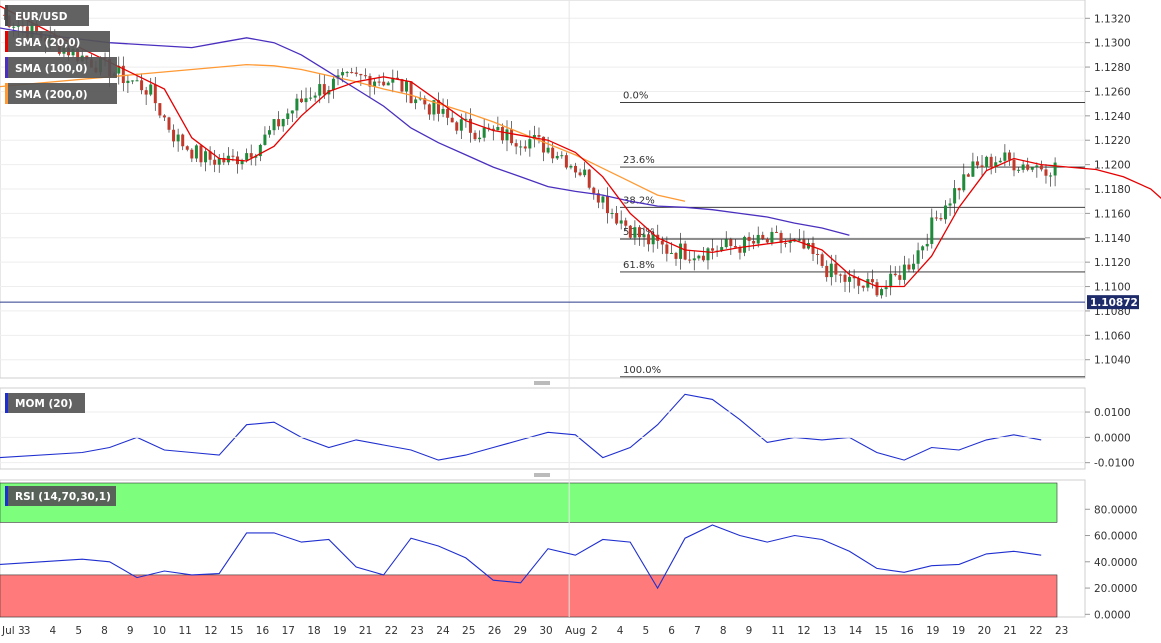 This screenshot has height=643, width=1161. I want to click on legend-item: SMA (20,0), so click(57, 41).